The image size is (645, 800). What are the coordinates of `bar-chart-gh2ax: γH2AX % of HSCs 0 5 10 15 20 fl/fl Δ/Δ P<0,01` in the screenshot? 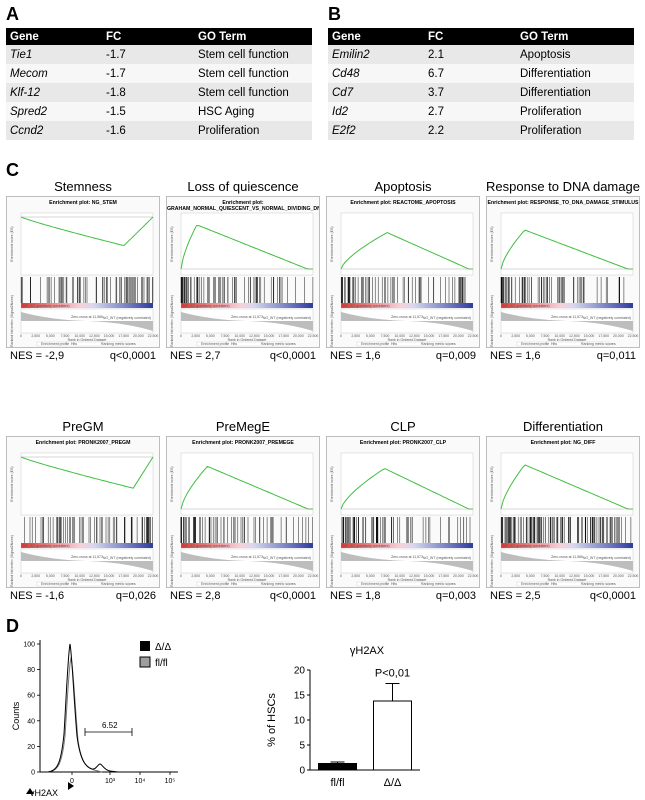 It's located at (343, 717).